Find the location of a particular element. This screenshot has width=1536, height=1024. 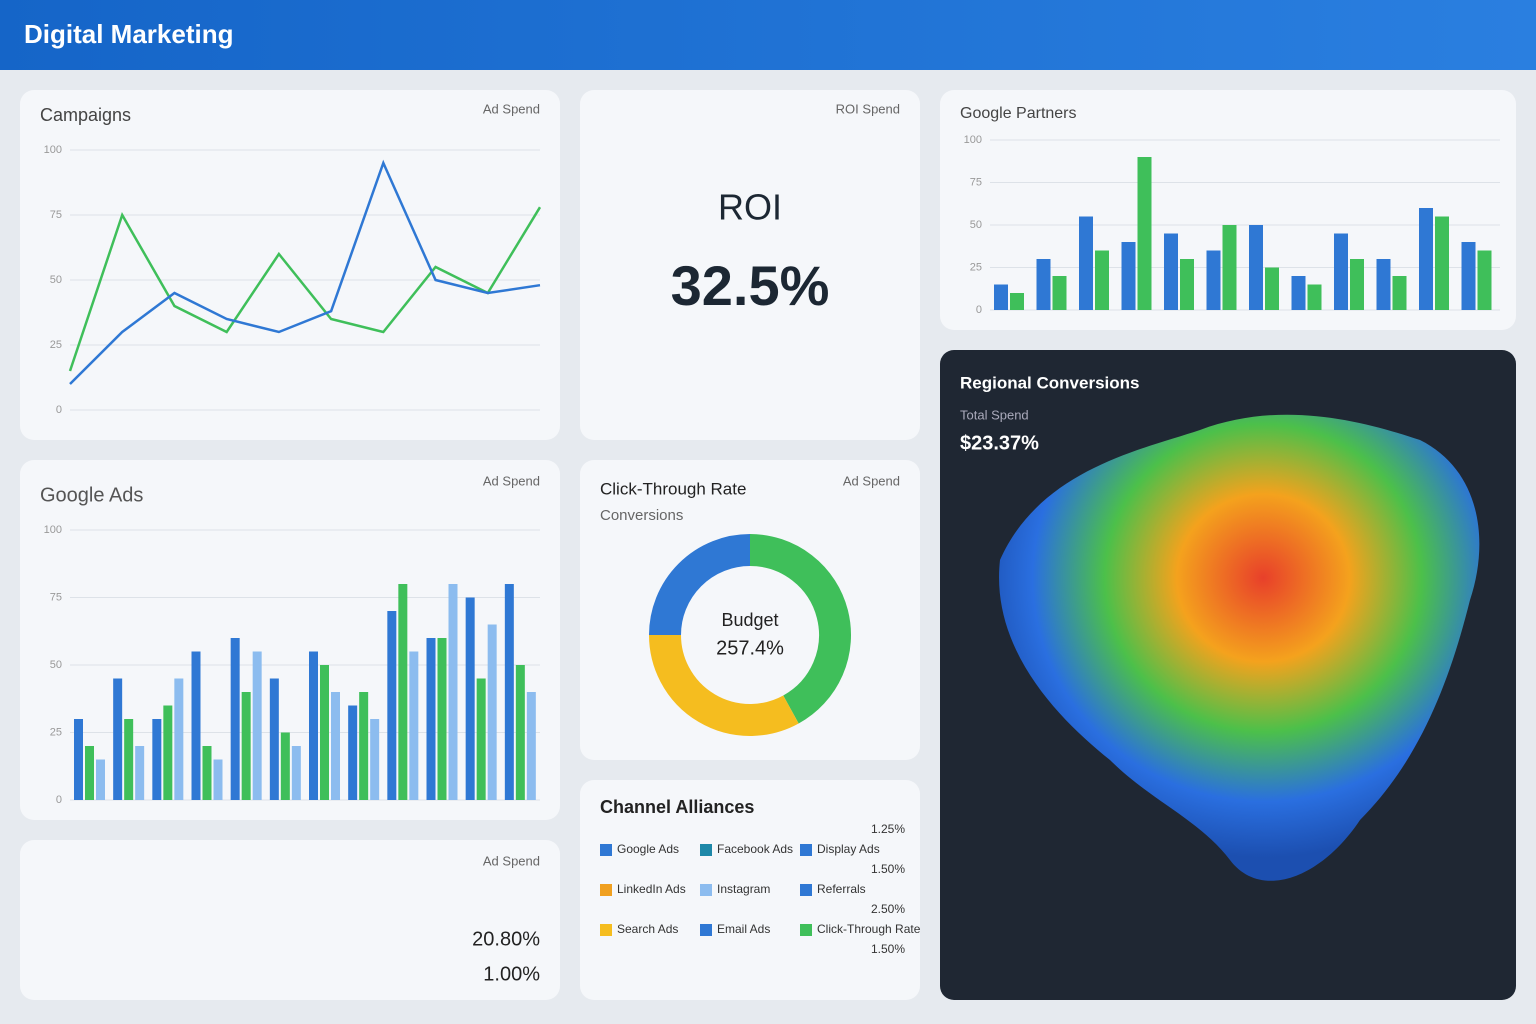

corner-label: ROI Spend is located at coordinates (868, 108).